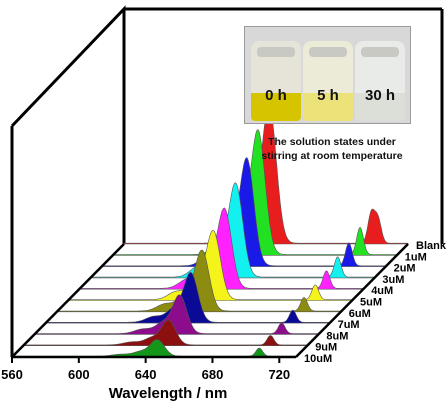 Image resolution: width=448 pixels, height=408 pixels. Describe the element at coordinates (416, 257) in the screenshot. I see `series-label-1uM: 1uM` at that location.